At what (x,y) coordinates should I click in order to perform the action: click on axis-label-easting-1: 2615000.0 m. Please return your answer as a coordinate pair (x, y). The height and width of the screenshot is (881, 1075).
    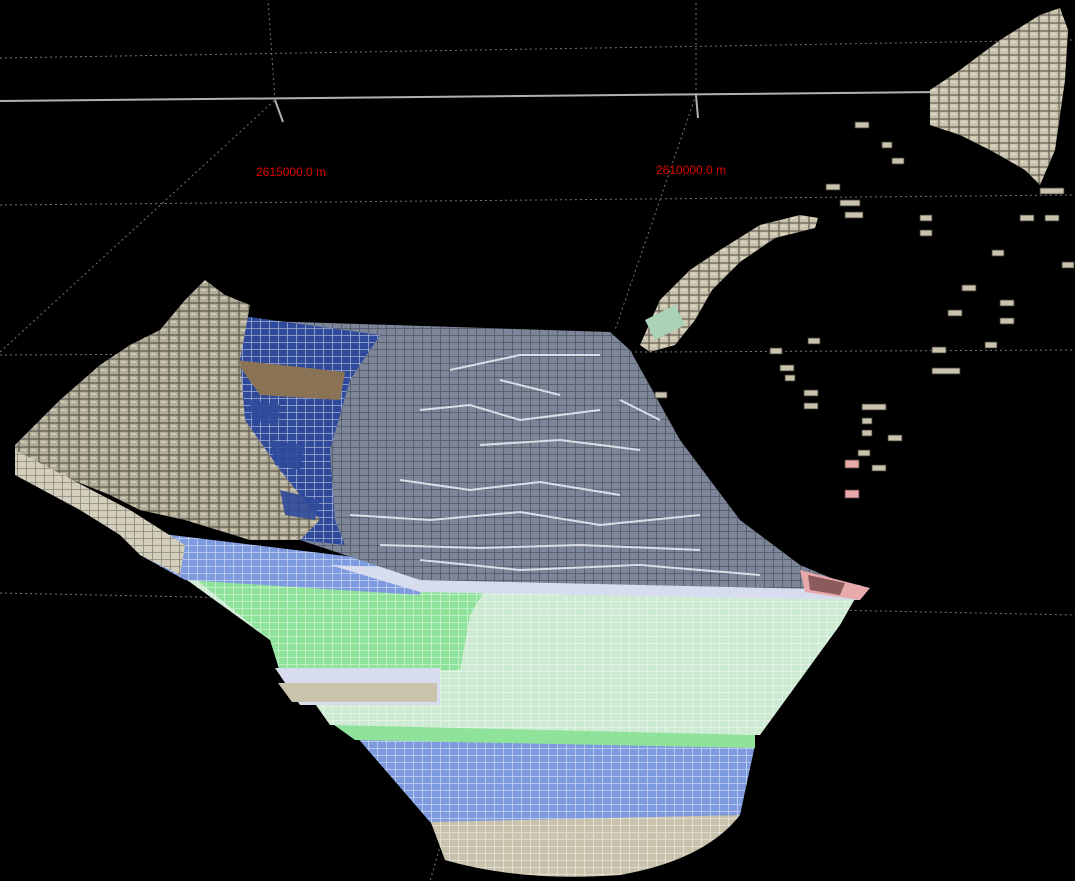
    Looking at the image, I should click on (291, 172).